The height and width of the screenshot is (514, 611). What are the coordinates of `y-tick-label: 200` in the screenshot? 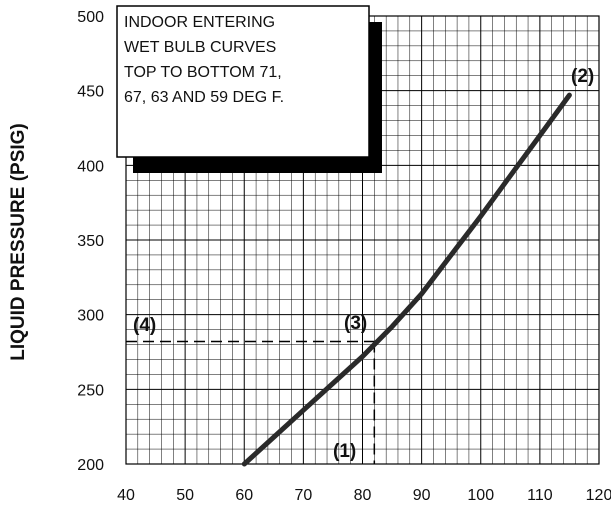 It's located at (90, 465).